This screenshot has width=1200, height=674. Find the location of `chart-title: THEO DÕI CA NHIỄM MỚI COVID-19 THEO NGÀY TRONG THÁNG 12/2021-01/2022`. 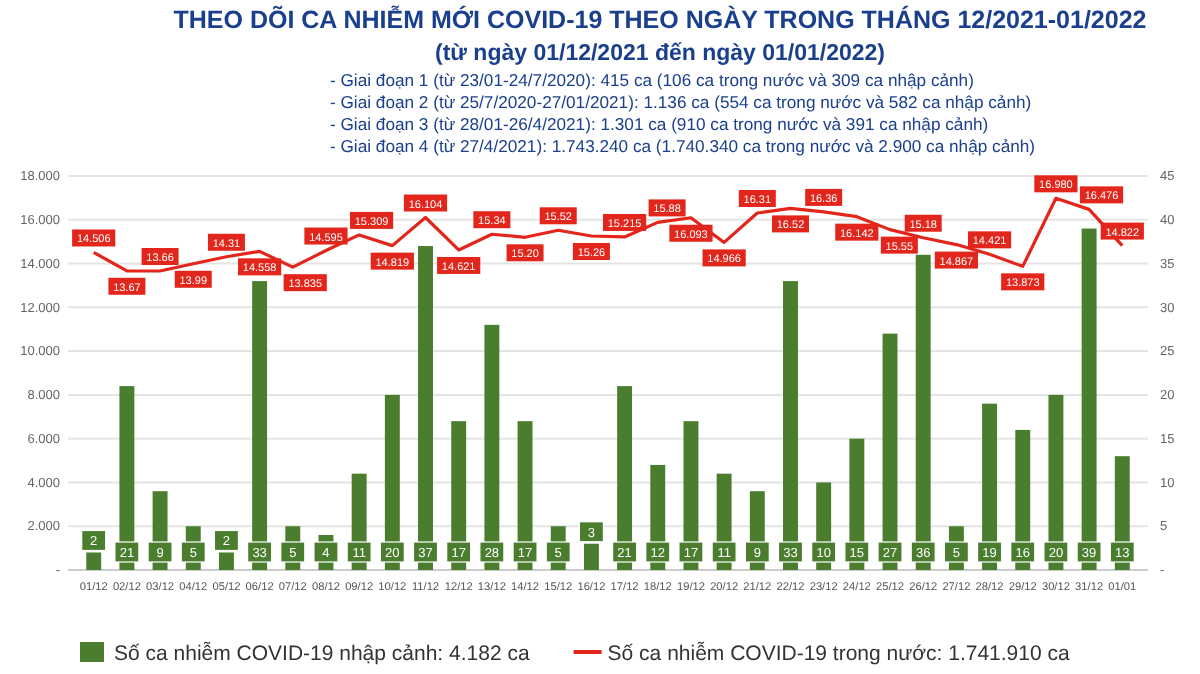

chart-title: THEO DÕI CA NHIỄM MỚI COVID-19 THEO NGÀY TRONG THÁNG 12/2021-01/2022 is located at coordinates (660, 19).